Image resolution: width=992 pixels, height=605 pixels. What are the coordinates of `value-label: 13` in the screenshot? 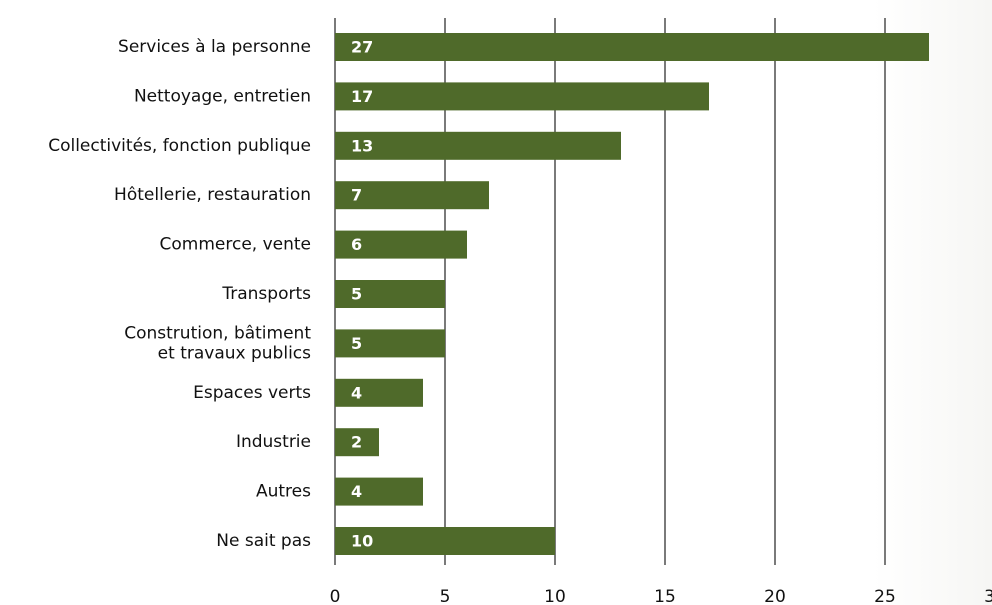 It's located at (362, 145).